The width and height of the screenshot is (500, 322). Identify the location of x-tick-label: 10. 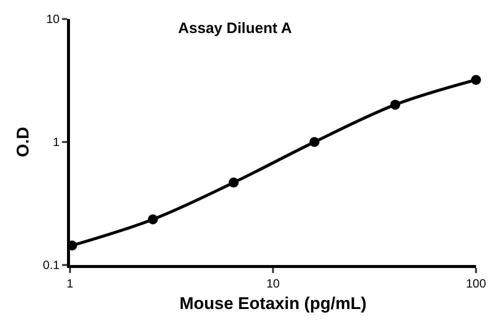
(273, 283).